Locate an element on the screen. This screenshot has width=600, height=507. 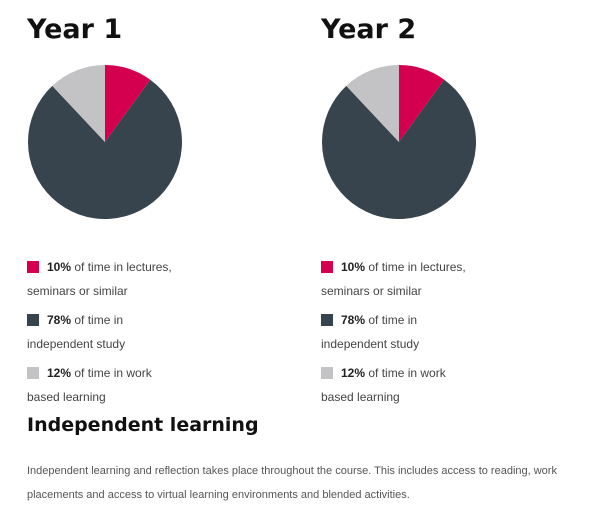
year-title: Year 2 is located at coordinates (369, 29).